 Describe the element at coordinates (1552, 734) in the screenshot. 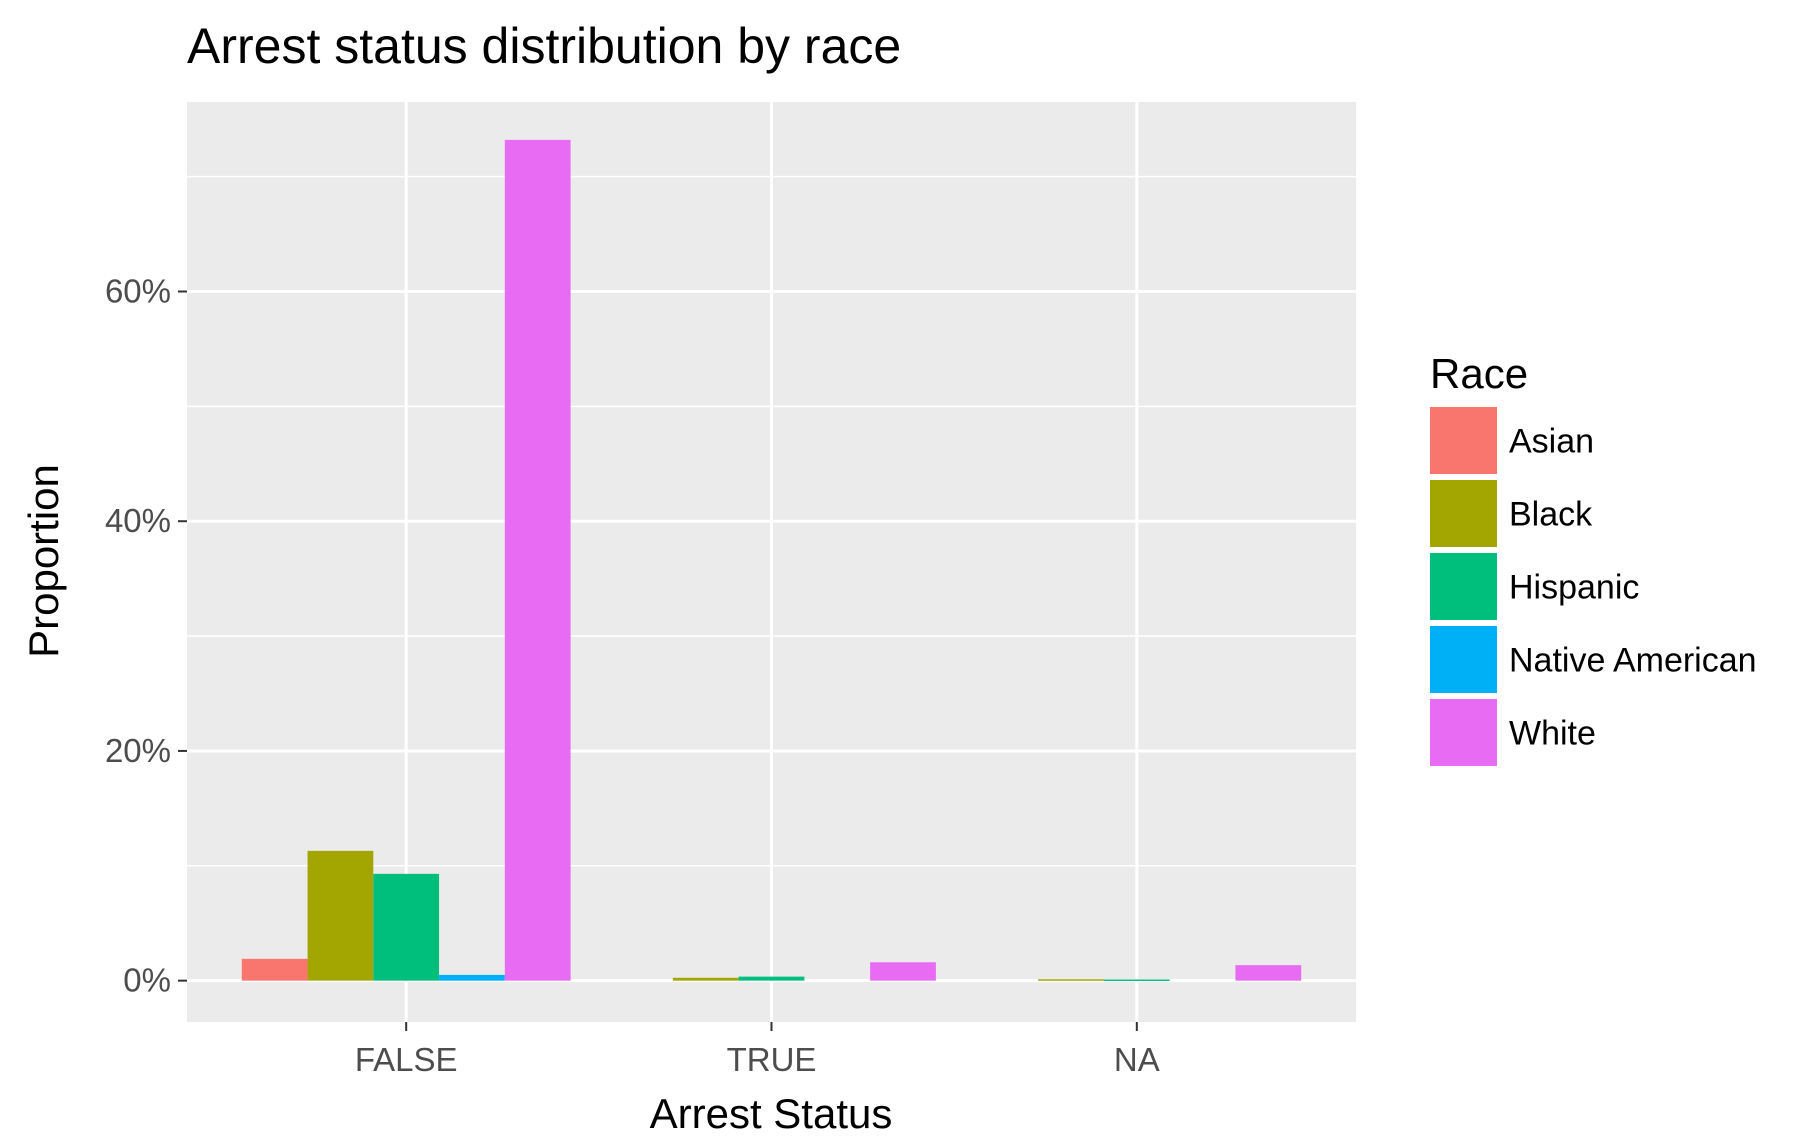

I see `legend-label-white: White` at that location.